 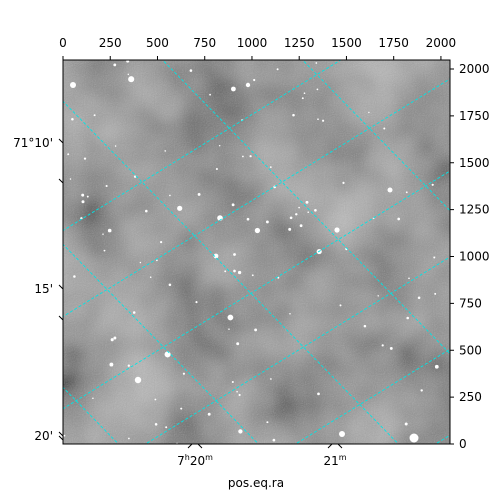 I want to click on top-tick-label: 1000, so click(x=252, y=43).